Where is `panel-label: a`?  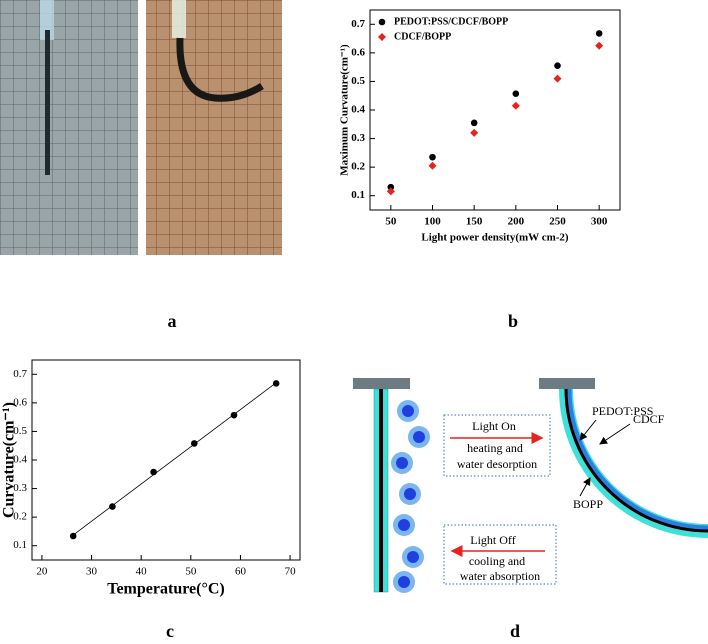 panel-label: a is located at coordinates (172, 321).